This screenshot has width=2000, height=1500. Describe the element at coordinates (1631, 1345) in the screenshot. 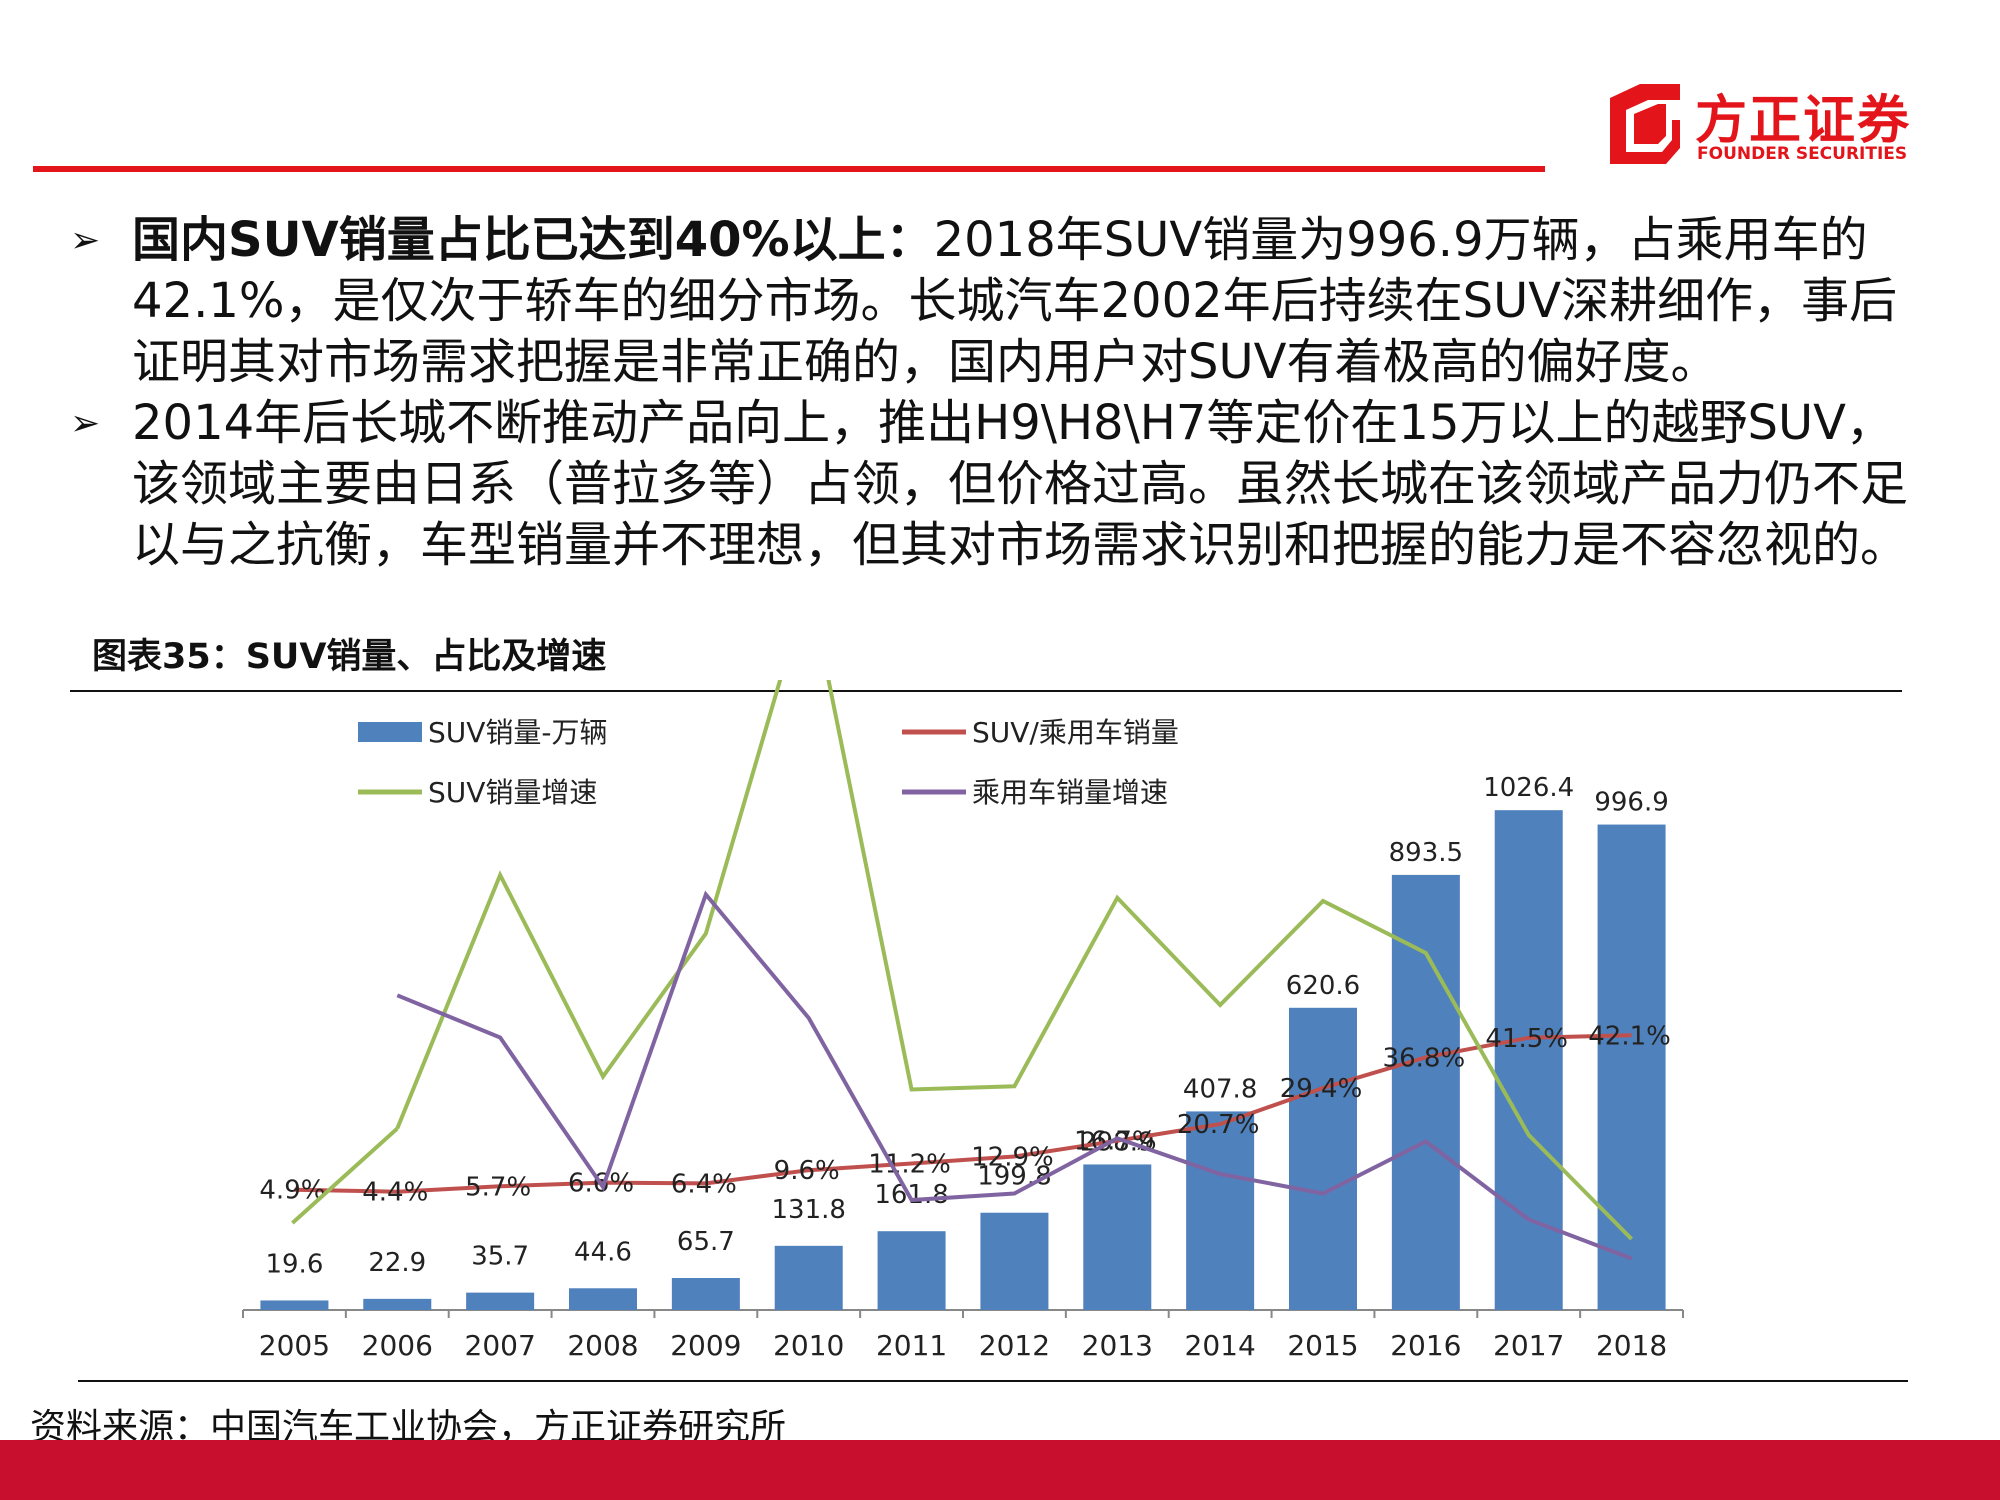

I see `x-tick-label: 2018` at that location.